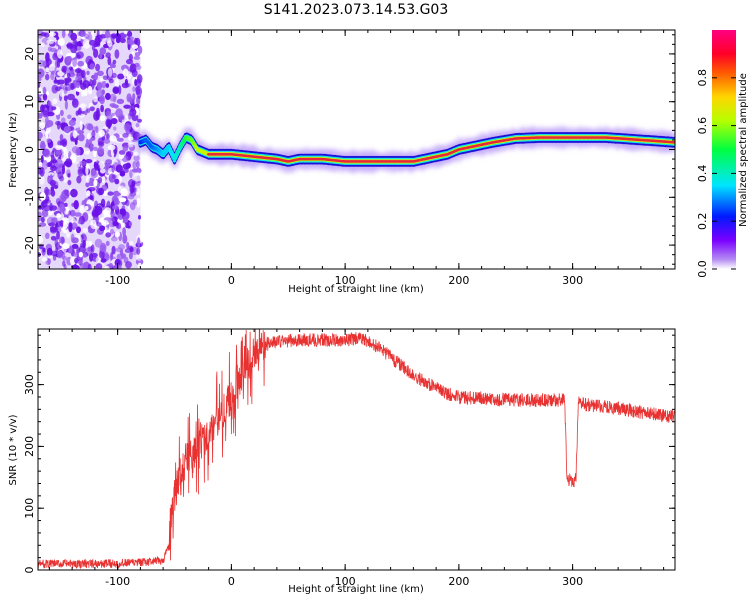 Image resolution: width=750 pixels, height=600 pixels. I want to click on snr-y-axis-label: SNR (10 * v/v), so click(13, 449).